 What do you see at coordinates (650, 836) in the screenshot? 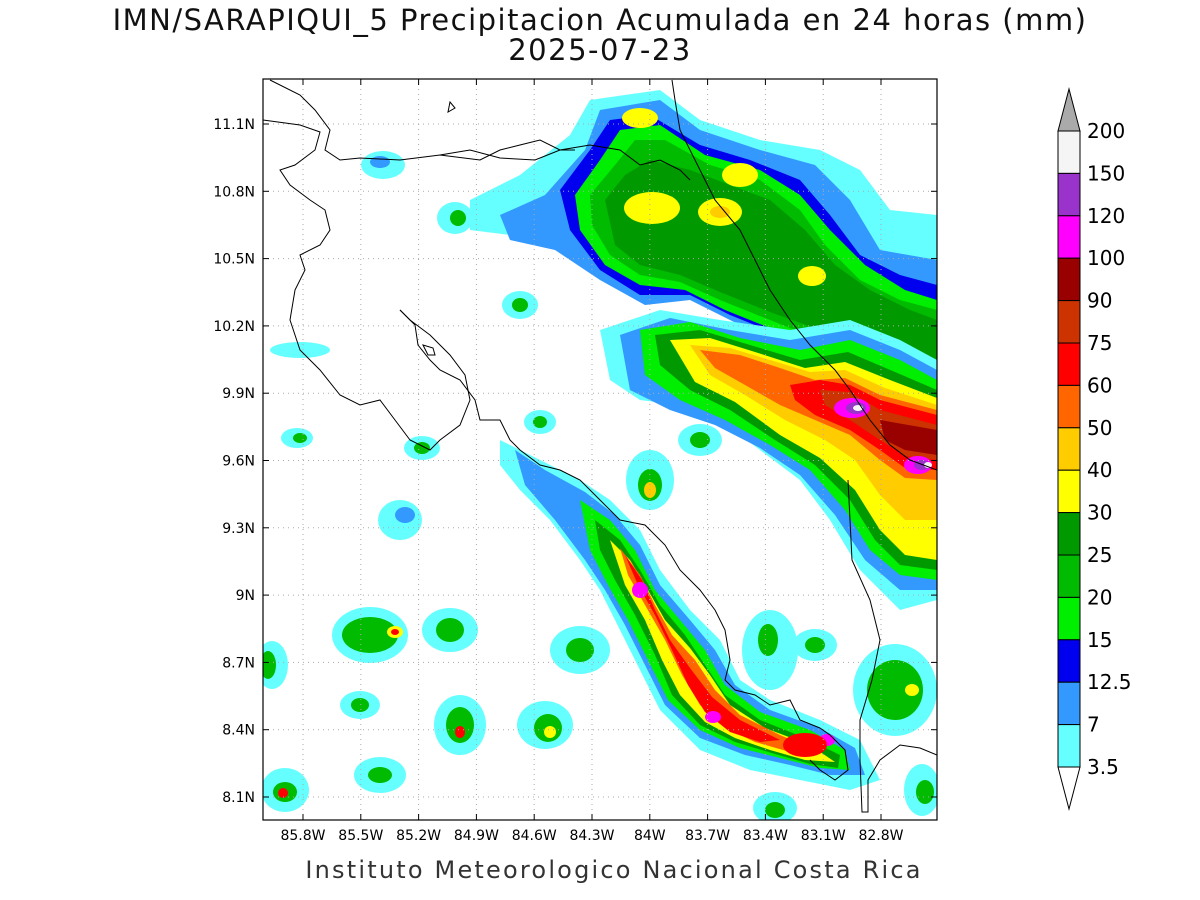
I see `lon-tick-label: 84W` at bounding box center [650, 836].